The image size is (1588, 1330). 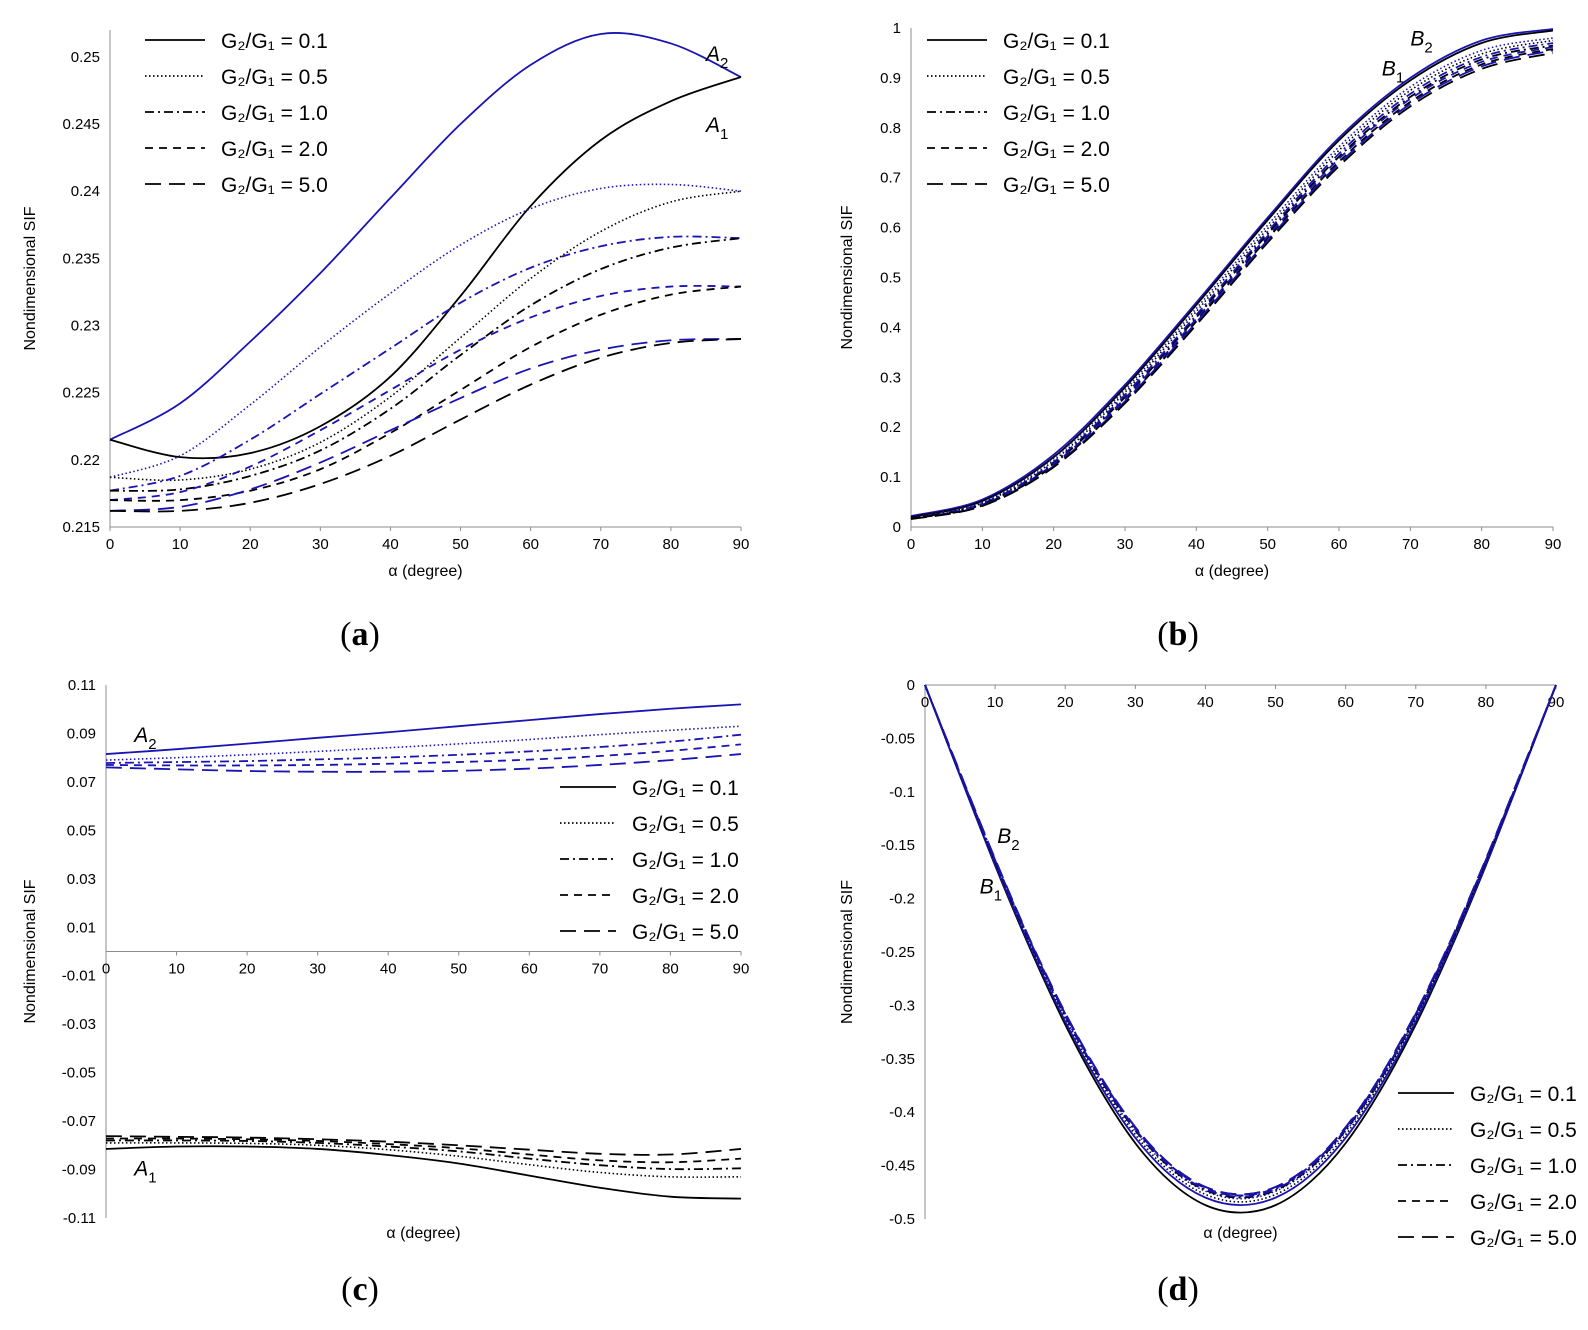 I want to click on panel-label-a: (a), so click(x=360, y=634).